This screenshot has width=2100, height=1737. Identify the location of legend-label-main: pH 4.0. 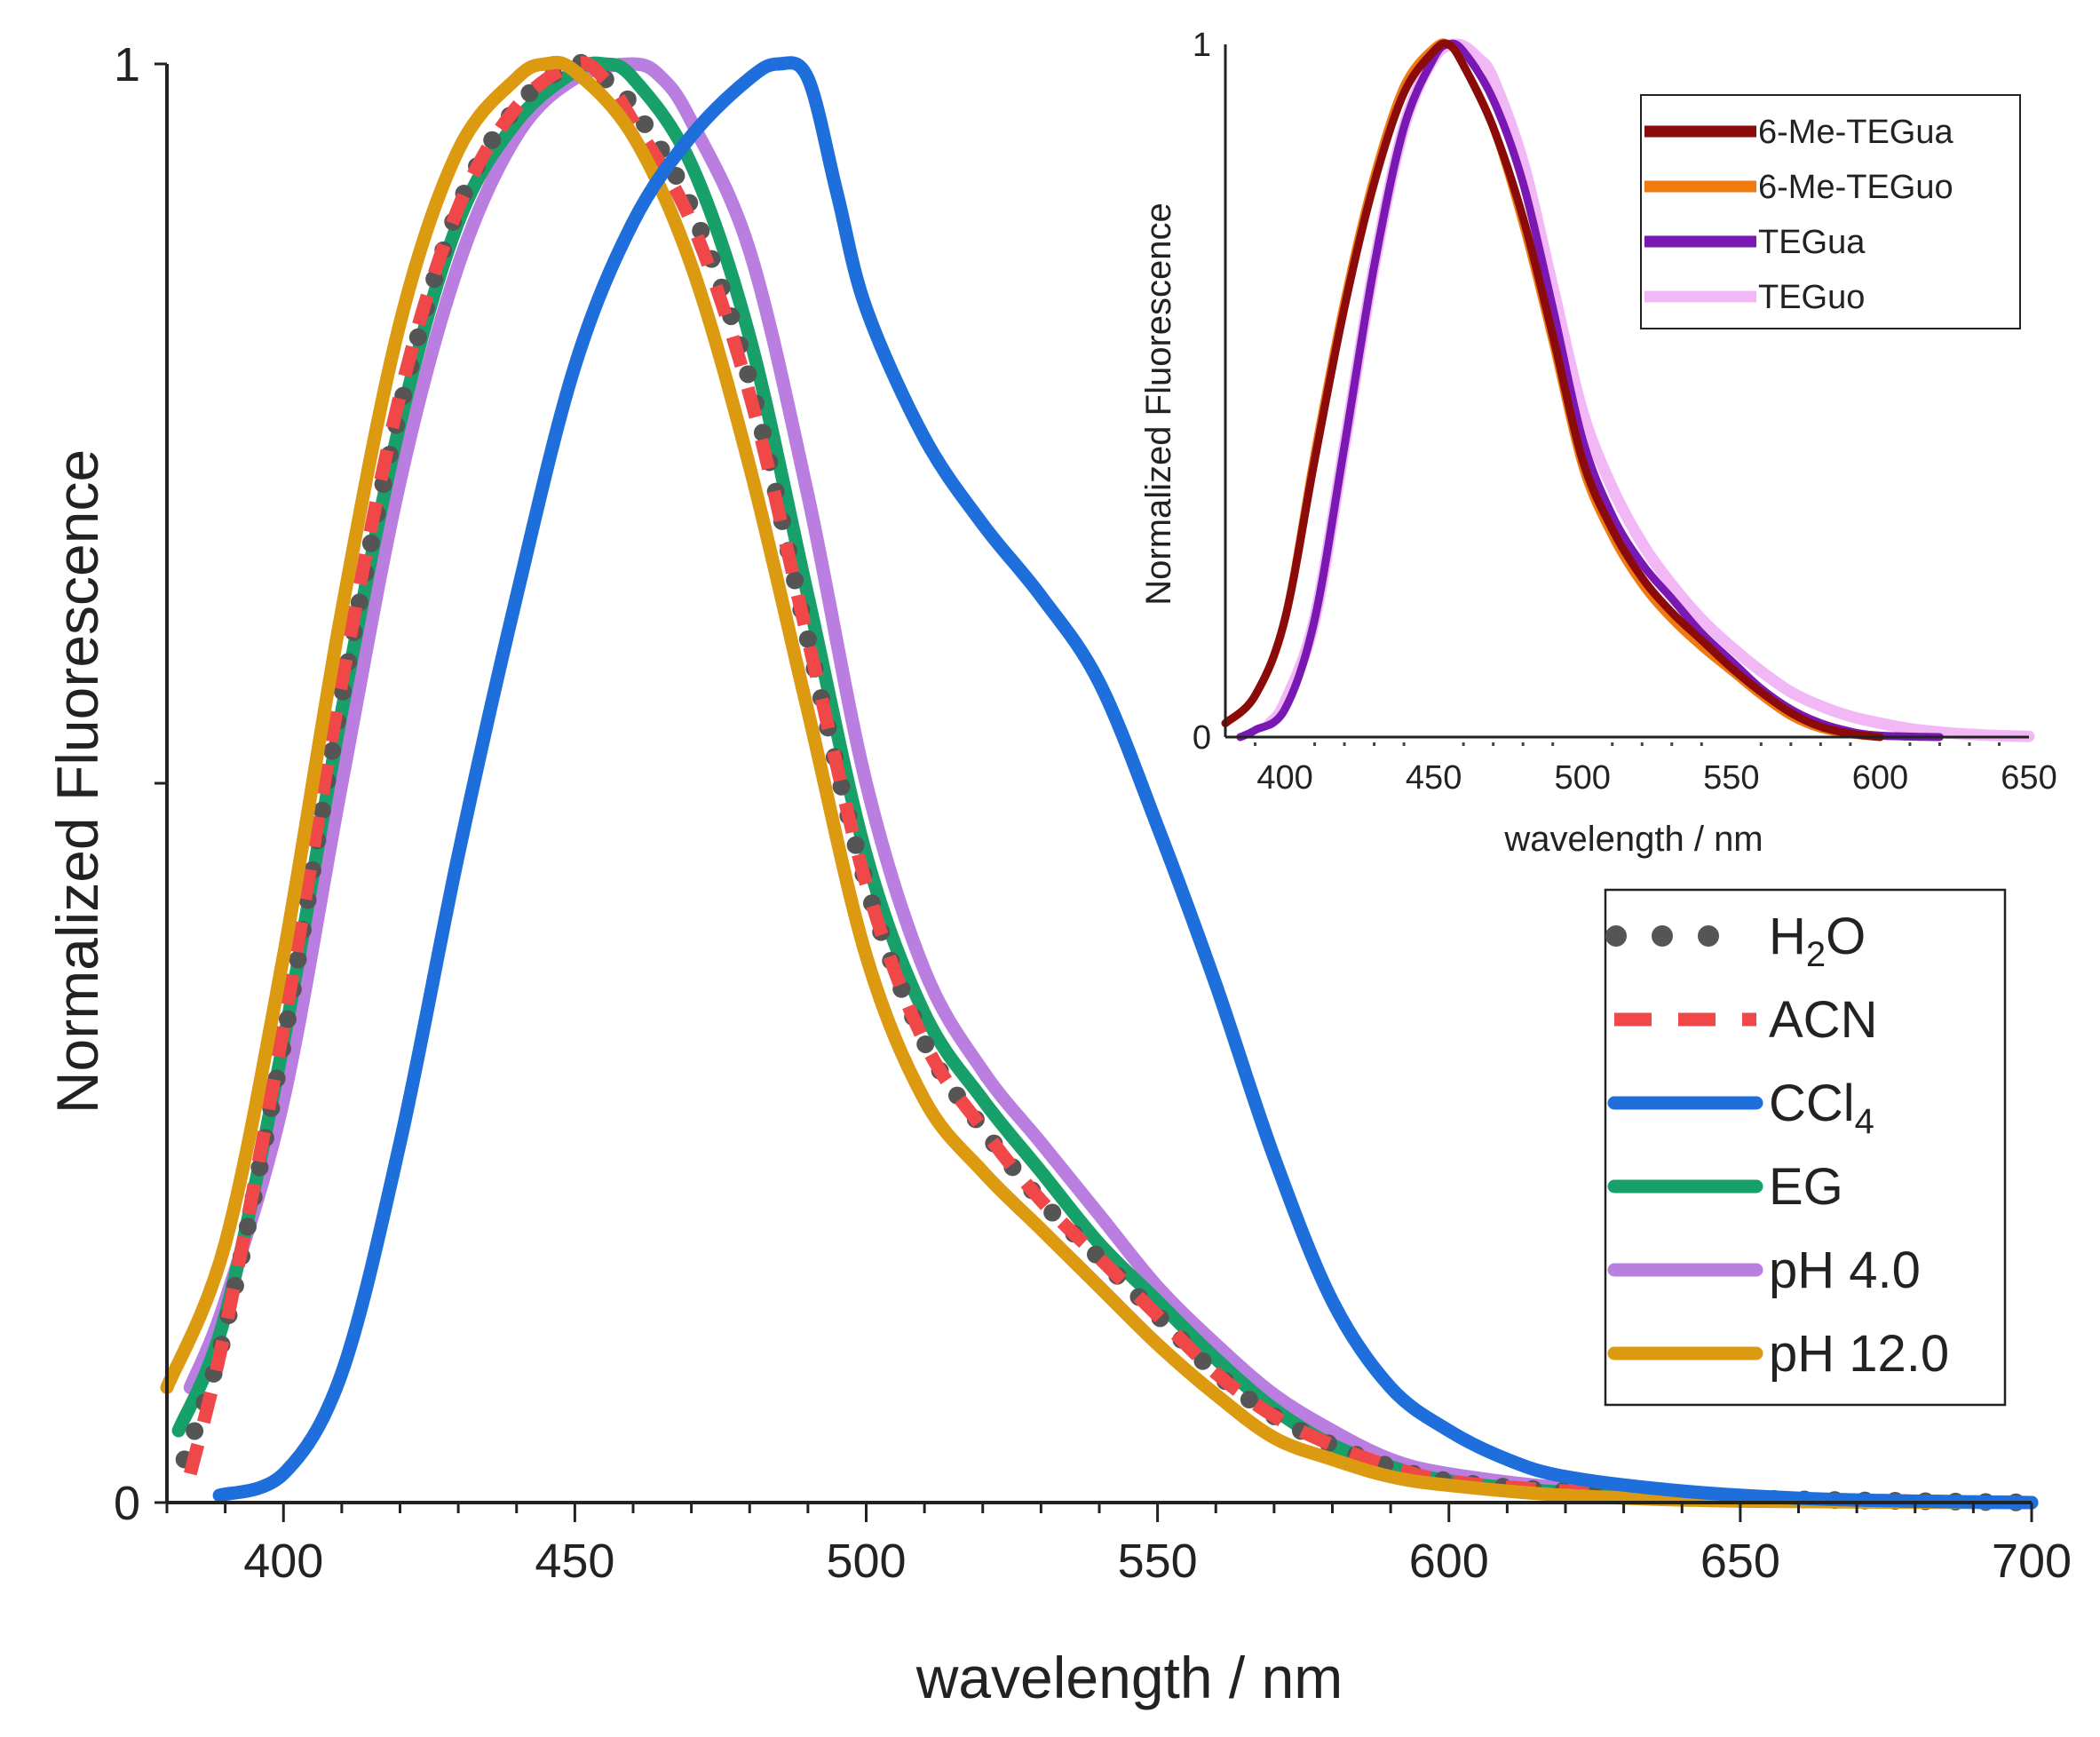
(1845, 1270).